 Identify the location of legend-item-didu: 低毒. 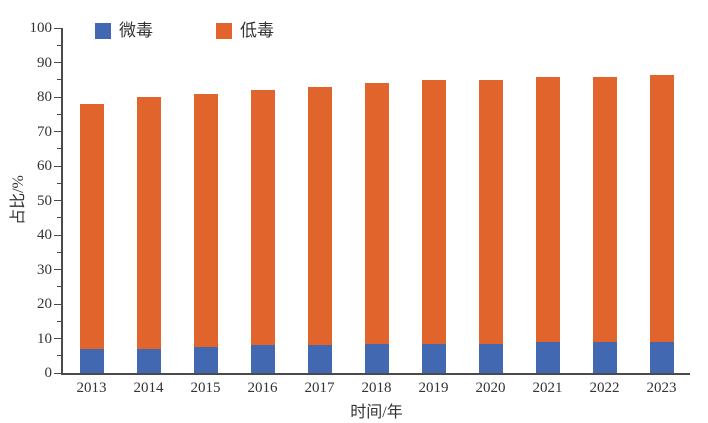
(245, 30).